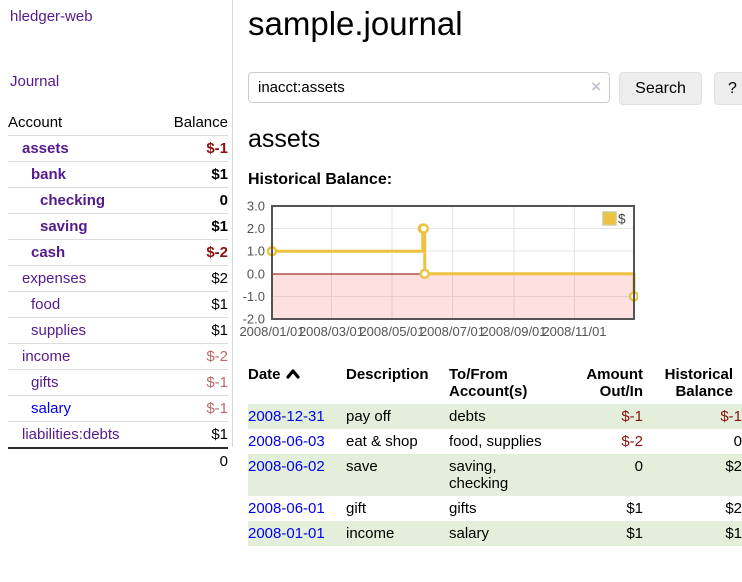  What do you see at coordinates (387, 374) in the screenshot?
I see `register-header-description: Description` at bounding box center [387, 374].